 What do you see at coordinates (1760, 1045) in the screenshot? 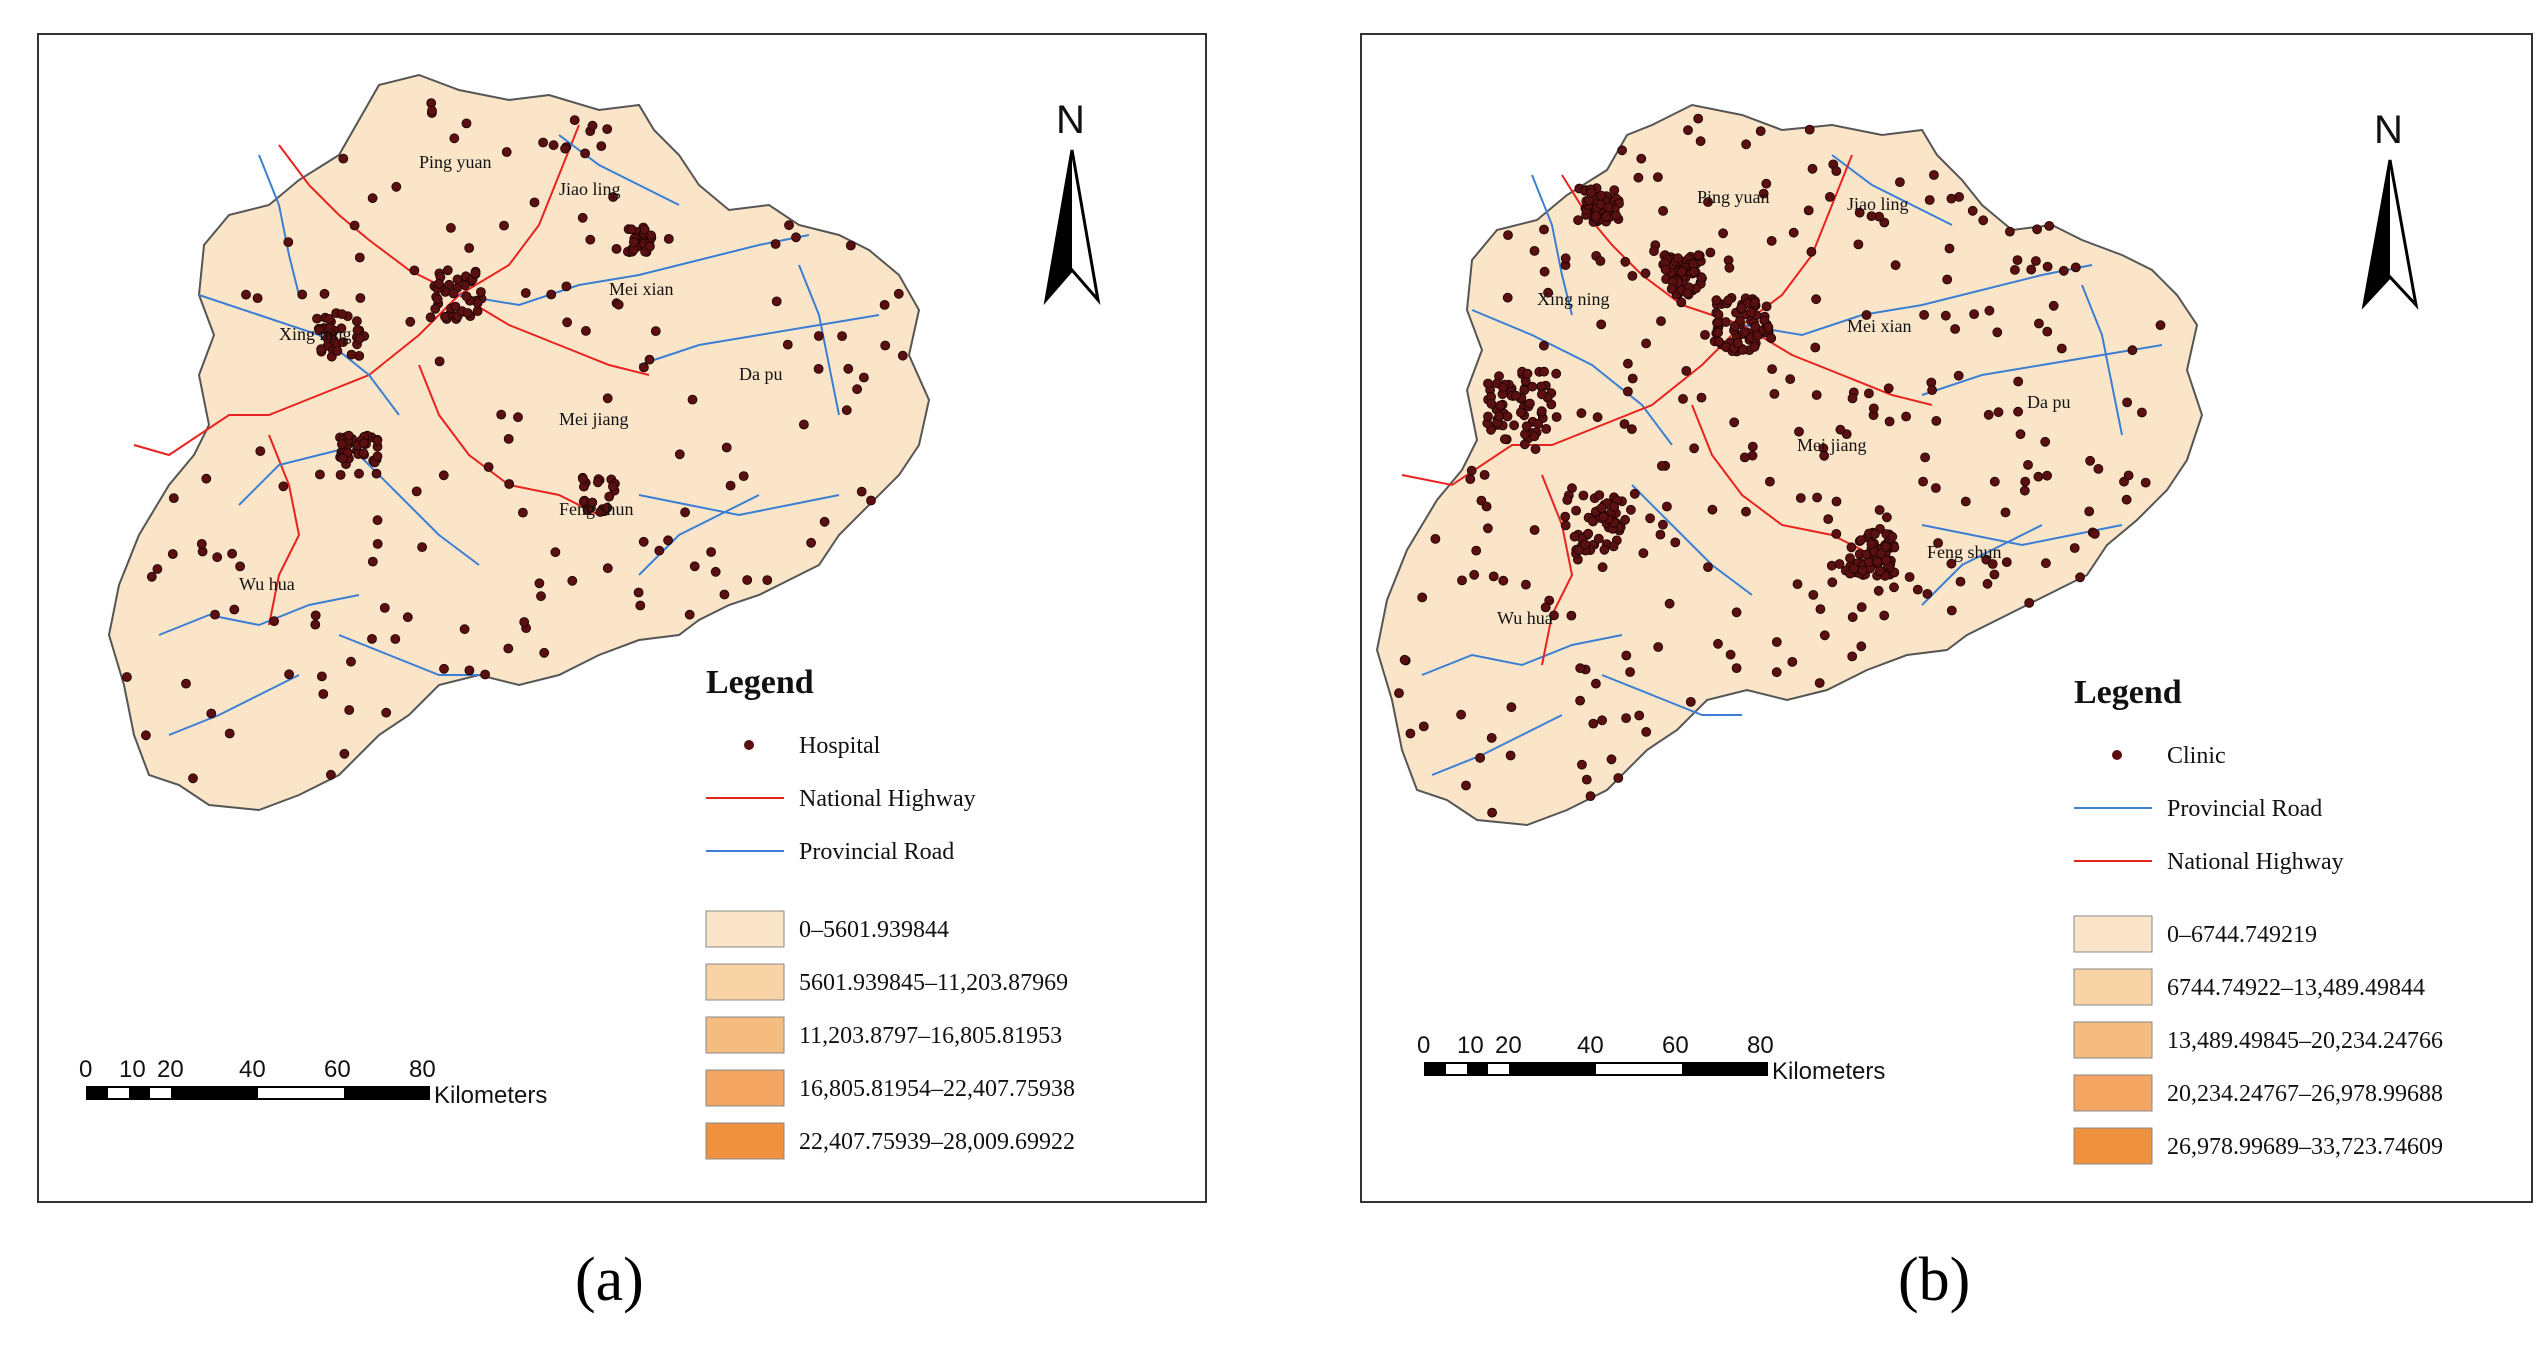
I see `scale-tick-80: 80` at bounding box center [1760, 1045].